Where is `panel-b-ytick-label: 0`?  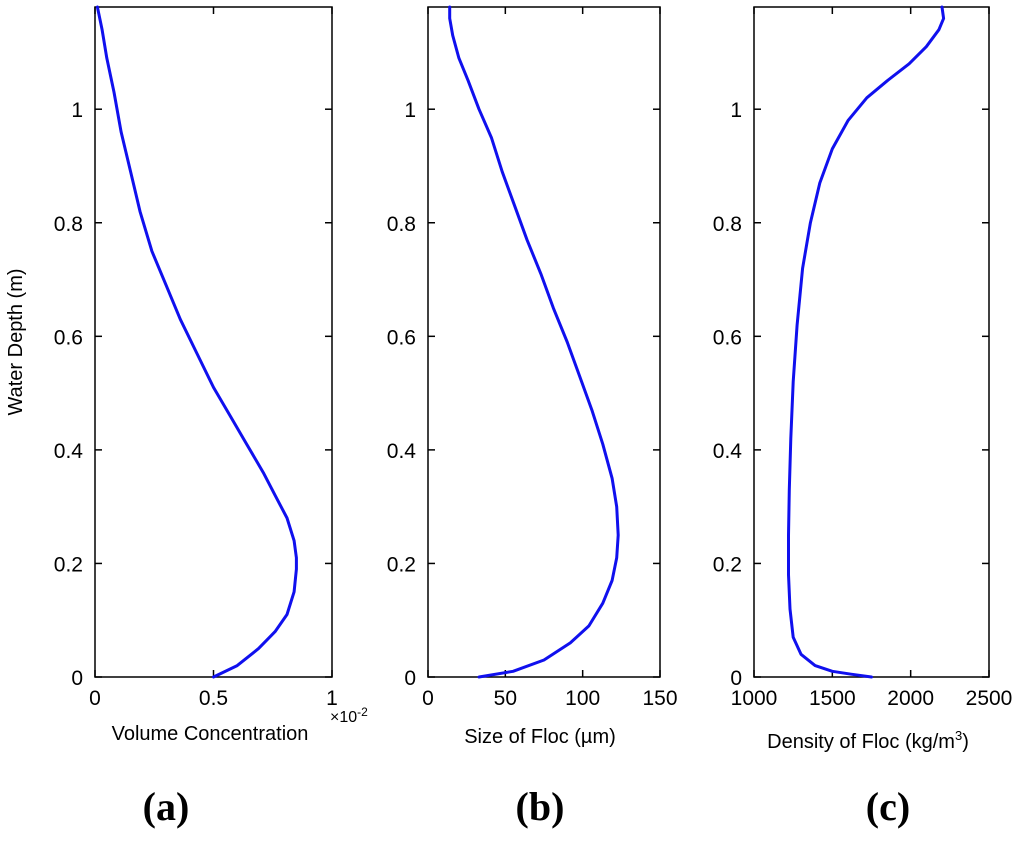 panel-b-ytick-label: 0 is located at coordinates (410, 678).